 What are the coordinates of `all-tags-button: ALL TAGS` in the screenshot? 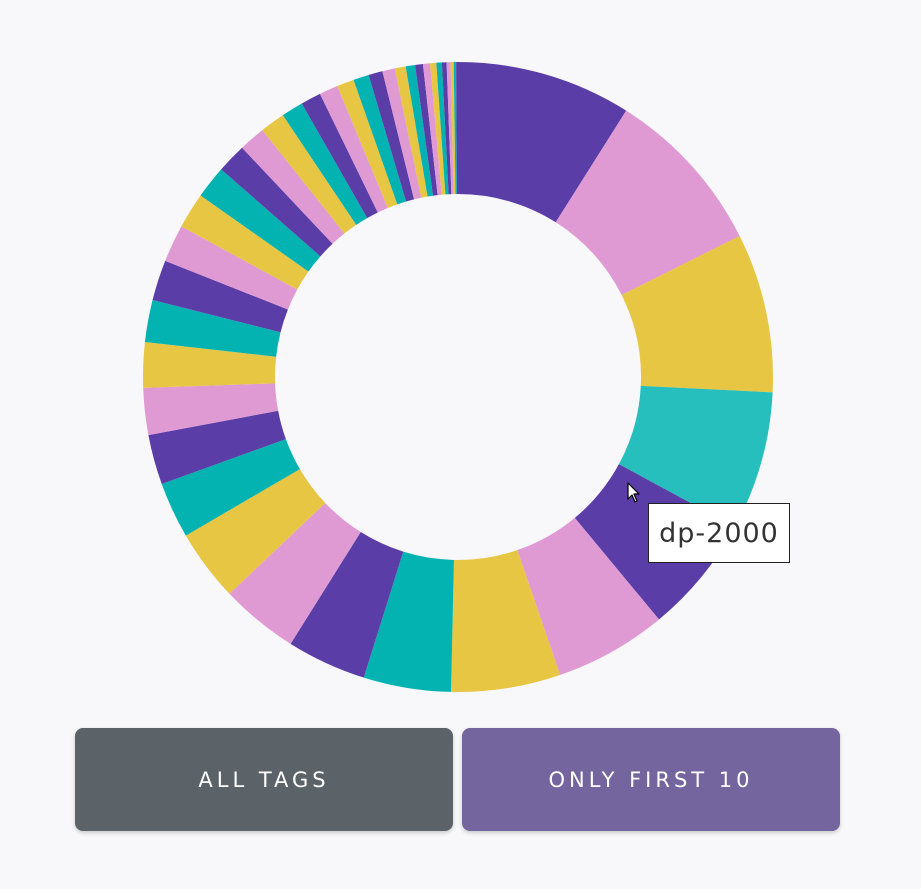 It's located at (264, 779).